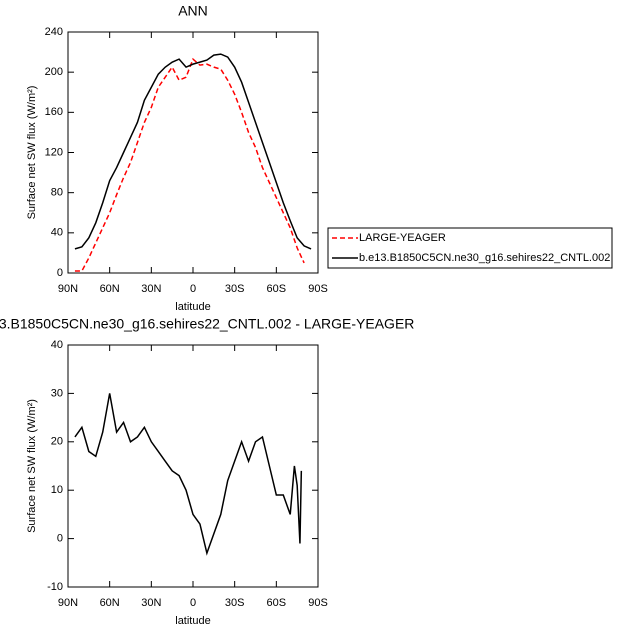  I want to click on y-tick-label: 160, so click(54, 112).